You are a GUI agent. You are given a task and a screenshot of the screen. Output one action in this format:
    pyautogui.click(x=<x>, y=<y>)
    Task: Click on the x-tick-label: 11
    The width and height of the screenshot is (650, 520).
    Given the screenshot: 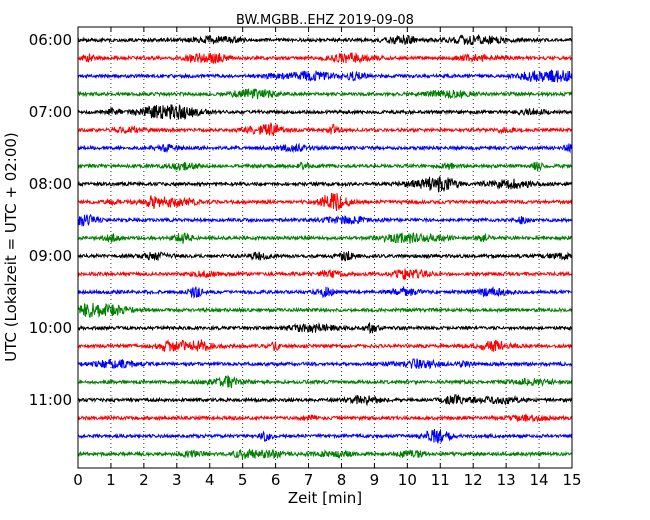 What is the action you would take?
    pyautogui.click(x=440, y=480)
    